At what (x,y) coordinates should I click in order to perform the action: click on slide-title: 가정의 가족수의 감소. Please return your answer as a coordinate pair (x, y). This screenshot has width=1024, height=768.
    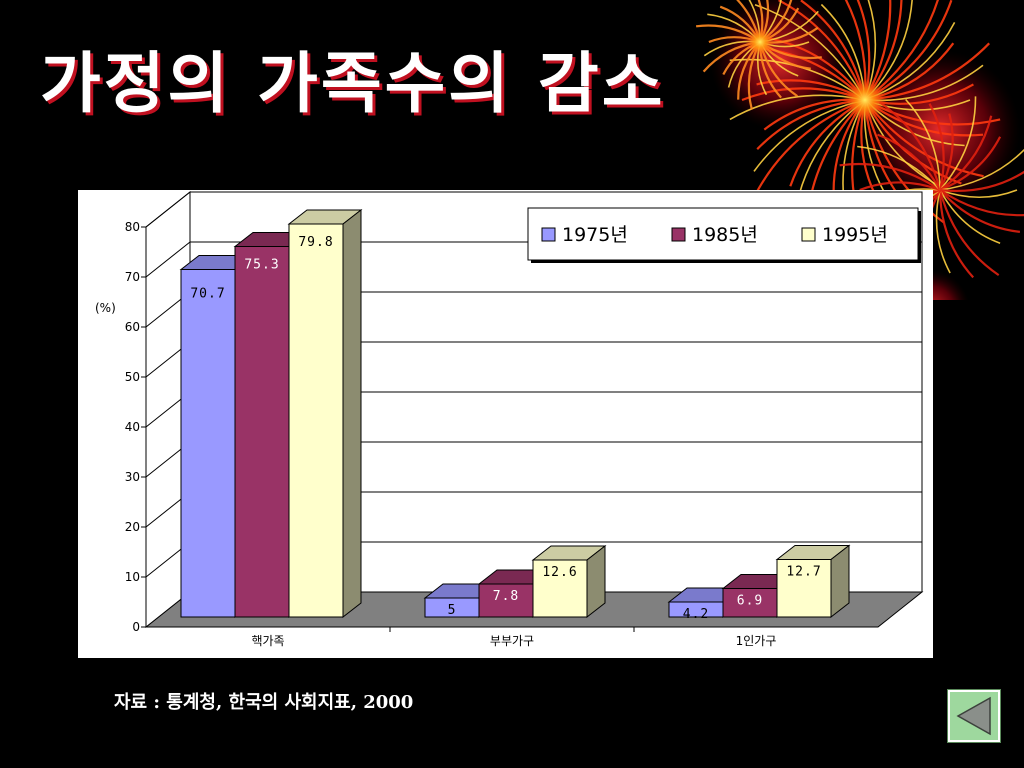
    Looking at the image, I should click on (353, 83).